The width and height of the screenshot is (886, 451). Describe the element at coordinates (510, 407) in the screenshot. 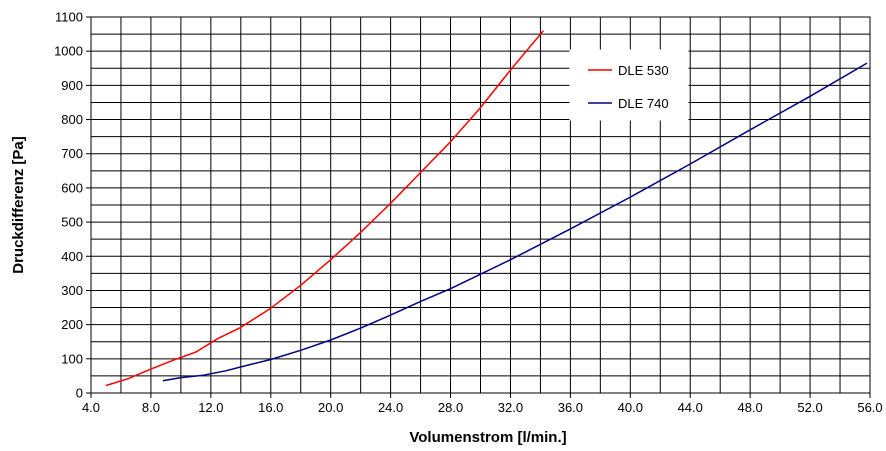

I see `x-tick-label: 32.0` at that location.